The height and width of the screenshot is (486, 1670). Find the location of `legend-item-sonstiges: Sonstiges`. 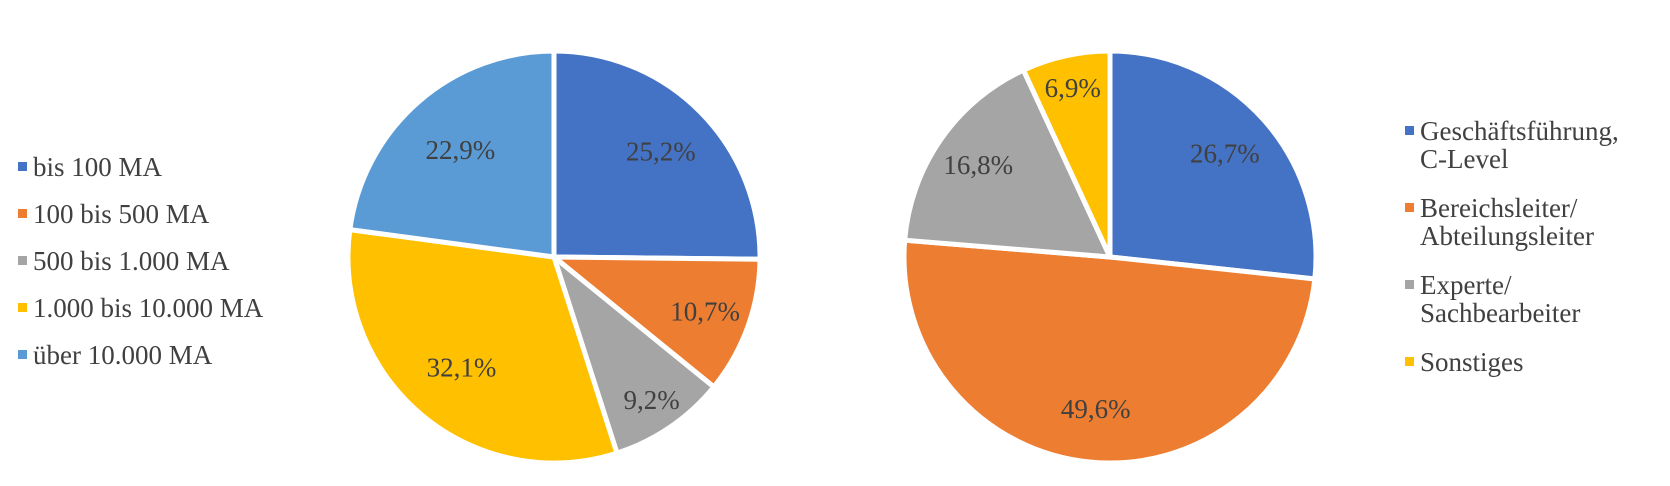

legend-item-sonstiges: Sonstiges is located at coordinates (1526, 362).